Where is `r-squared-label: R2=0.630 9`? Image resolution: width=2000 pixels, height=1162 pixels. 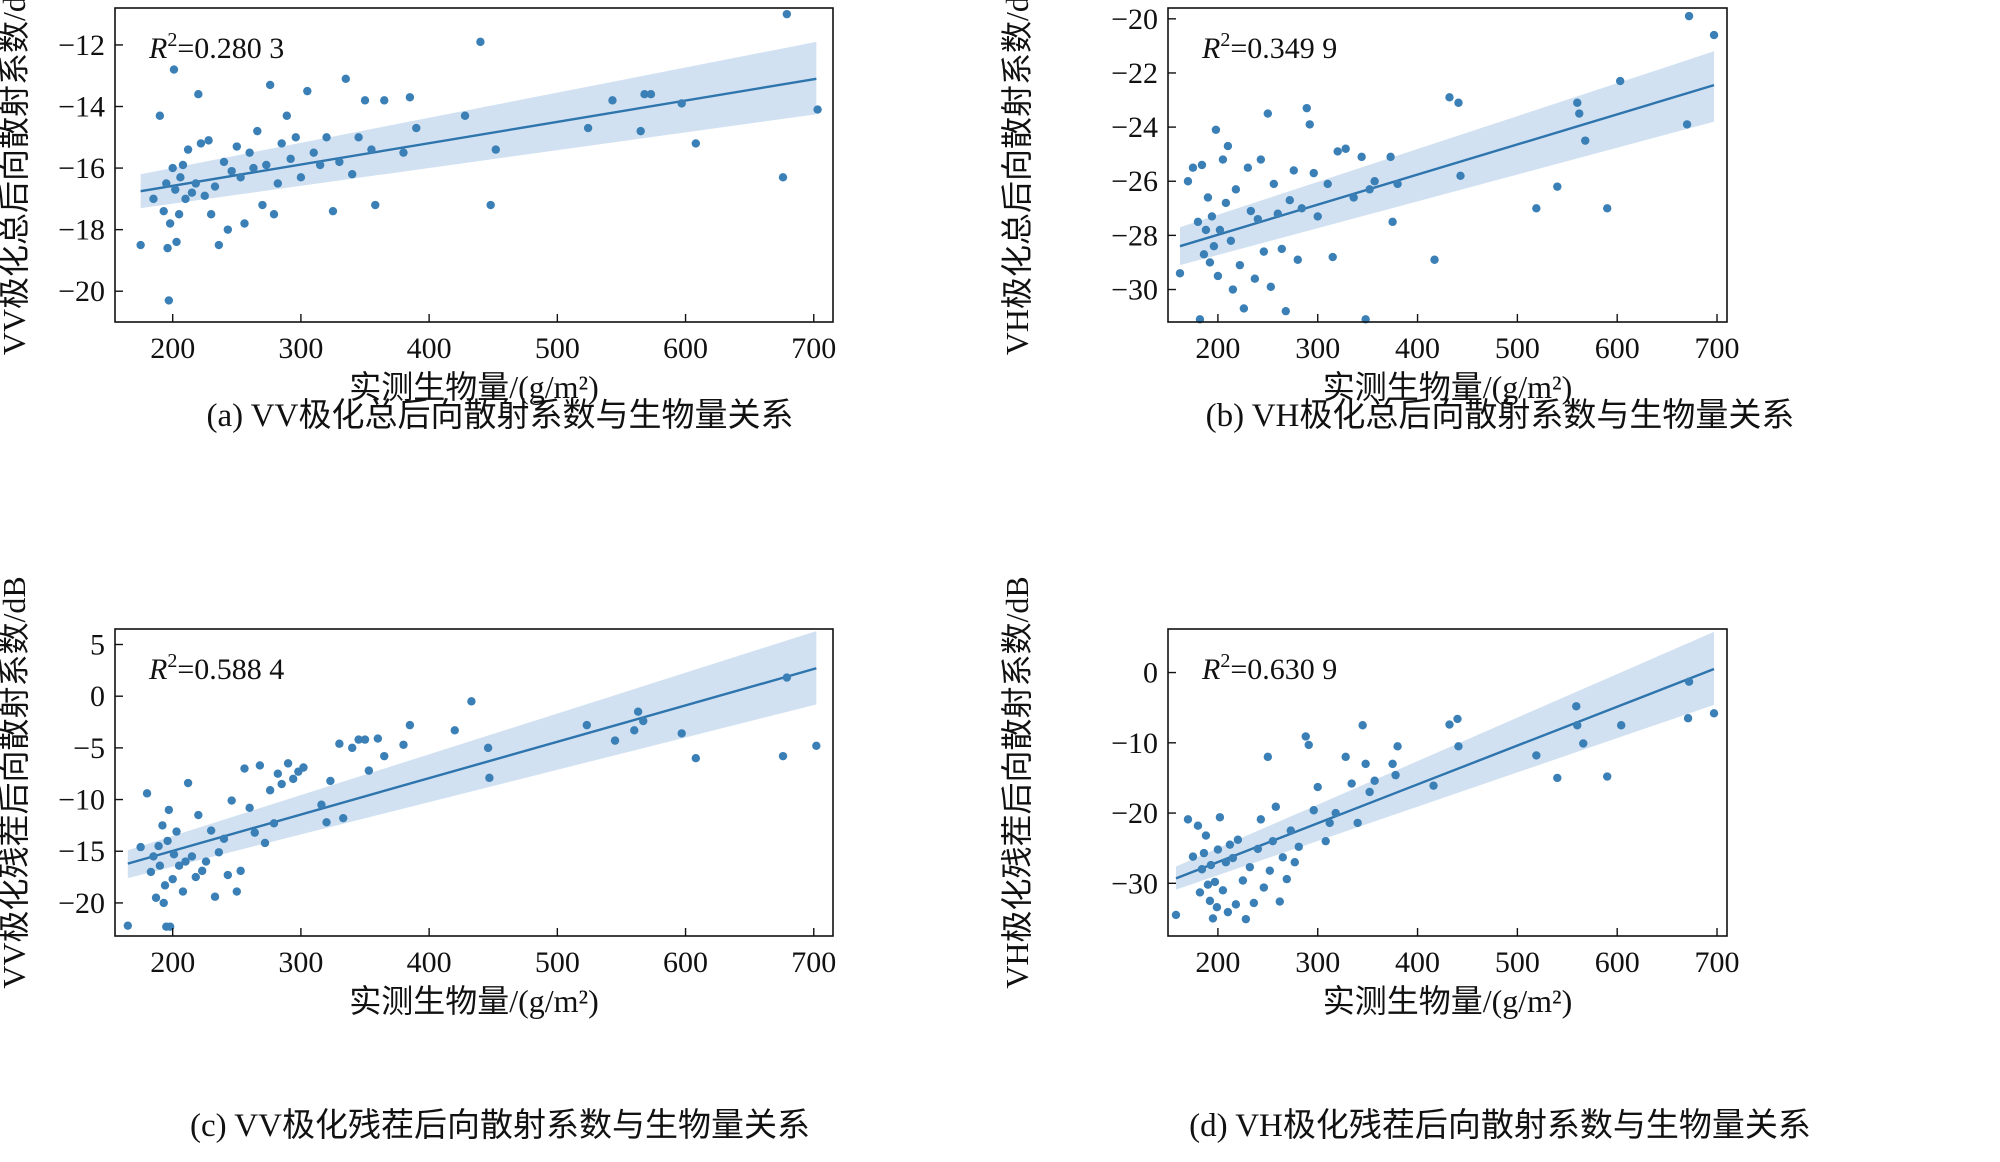
r-squared-label: R2=0.630 9 is located at coordinates (1269, 668).